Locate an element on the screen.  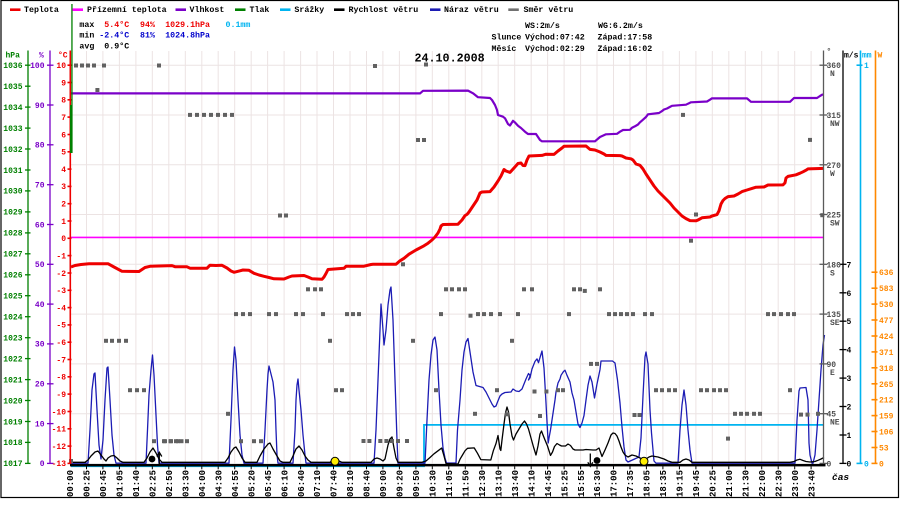
svg-text: 06:40 is located at coordinates (302, 483).